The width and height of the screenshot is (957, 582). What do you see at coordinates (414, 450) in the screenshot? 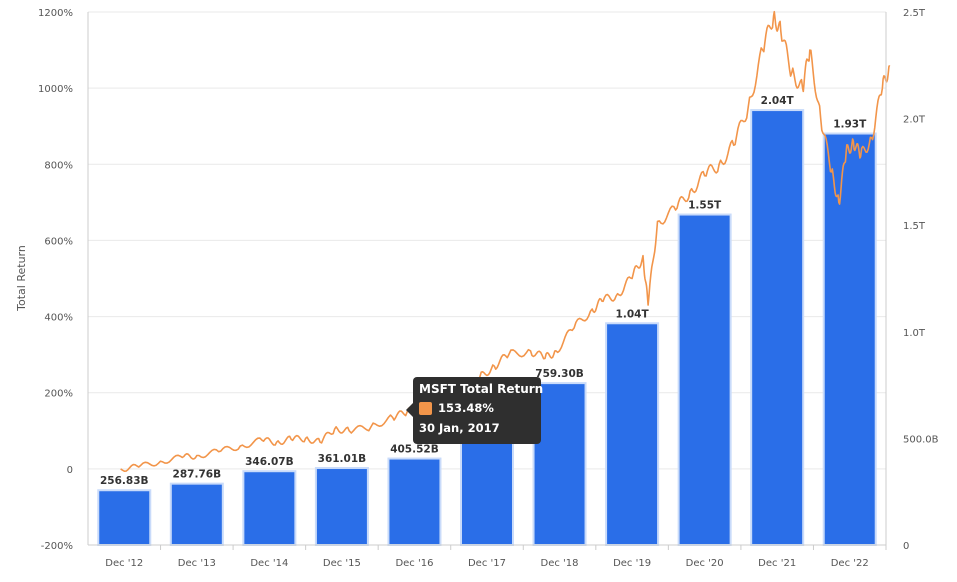
I see `bar-data-label: 405.52B` at bounding box center [414, 450].